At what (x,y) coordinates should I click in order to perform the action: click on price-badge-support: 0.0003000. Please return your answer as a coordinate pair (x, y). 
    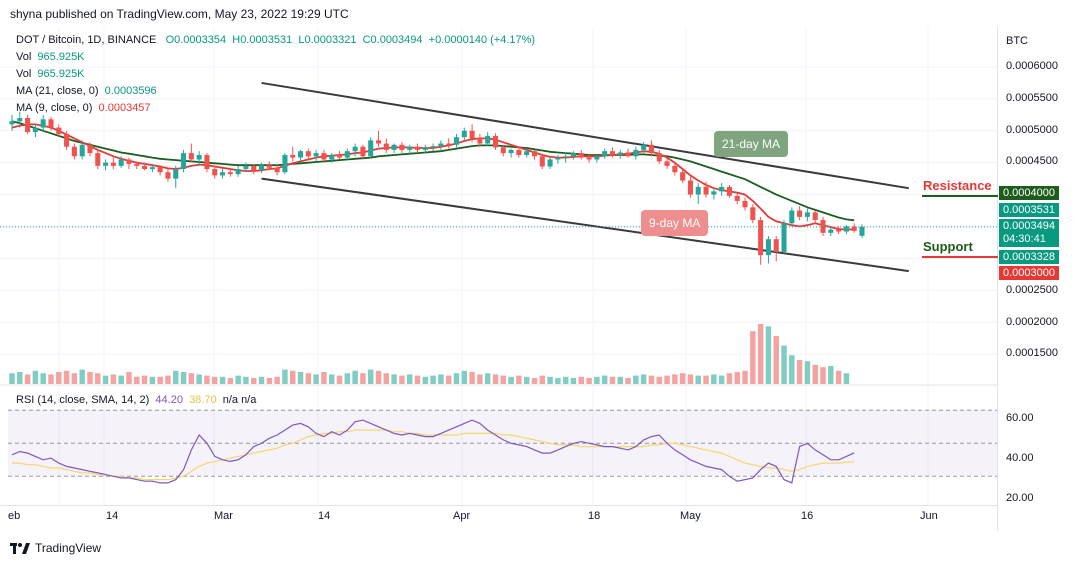
    Looking at the image, I should click on (1029, 273).